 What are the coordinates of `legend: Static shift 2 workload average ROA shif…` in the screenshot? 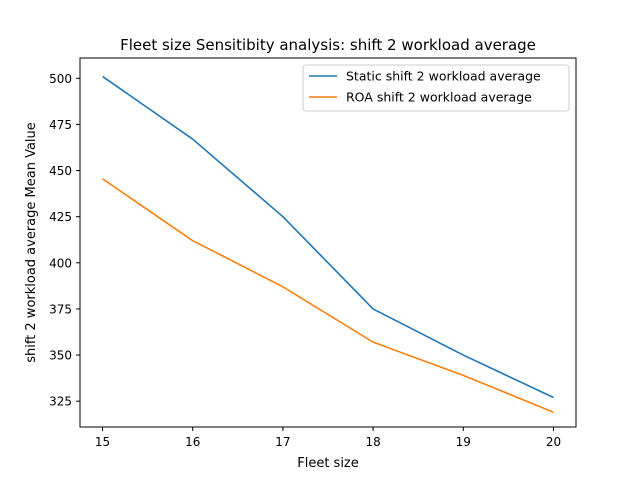 It's located at (436, 88).